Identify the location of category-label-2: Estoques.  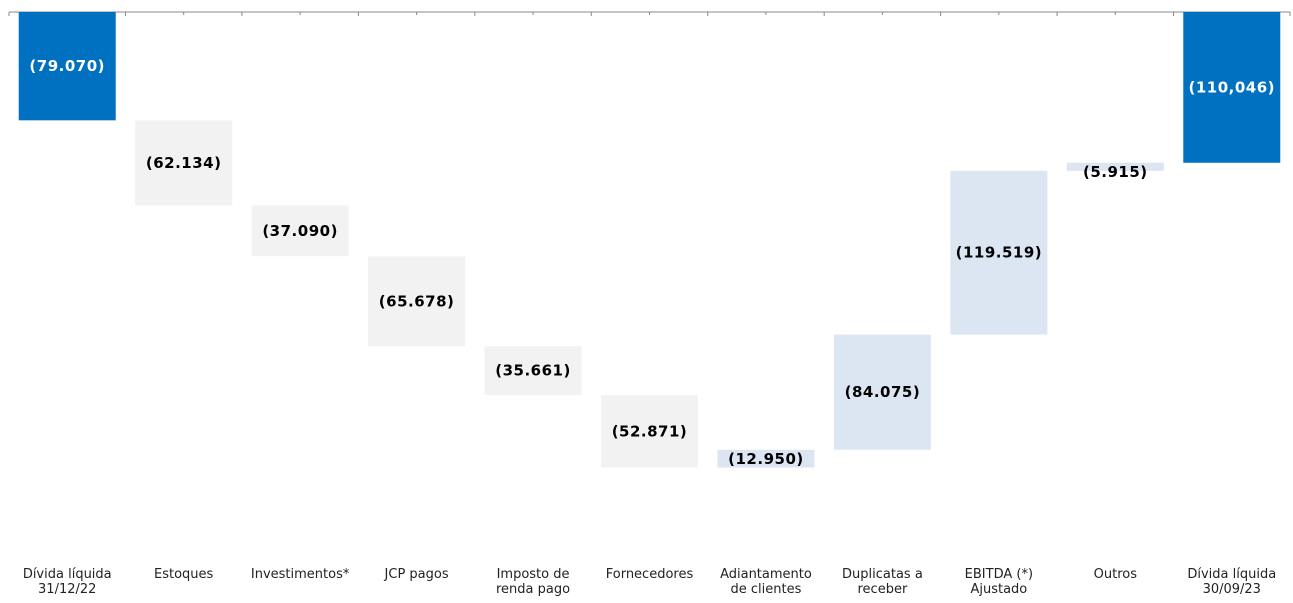
(184, 574).